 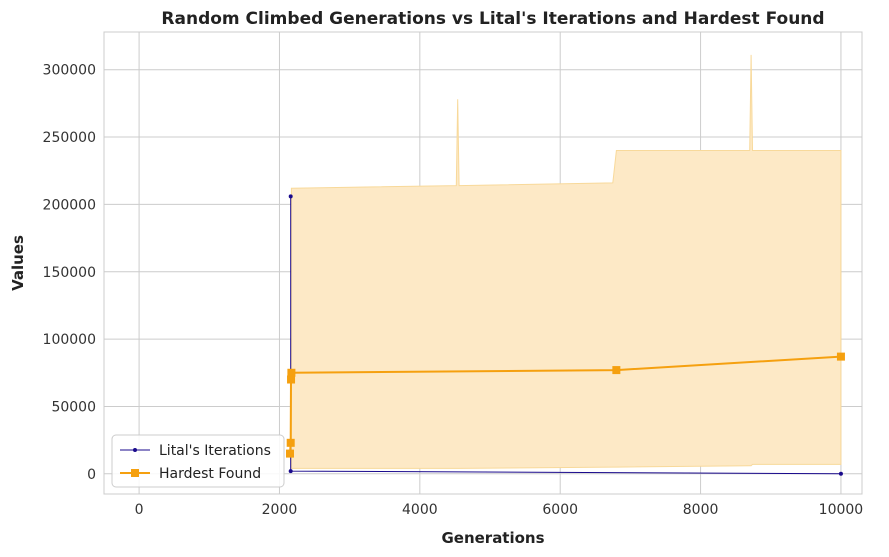 I want to click on x-tick-labels: 0 2000 4000 6000 8000 10000, so click(x=499, y=510).